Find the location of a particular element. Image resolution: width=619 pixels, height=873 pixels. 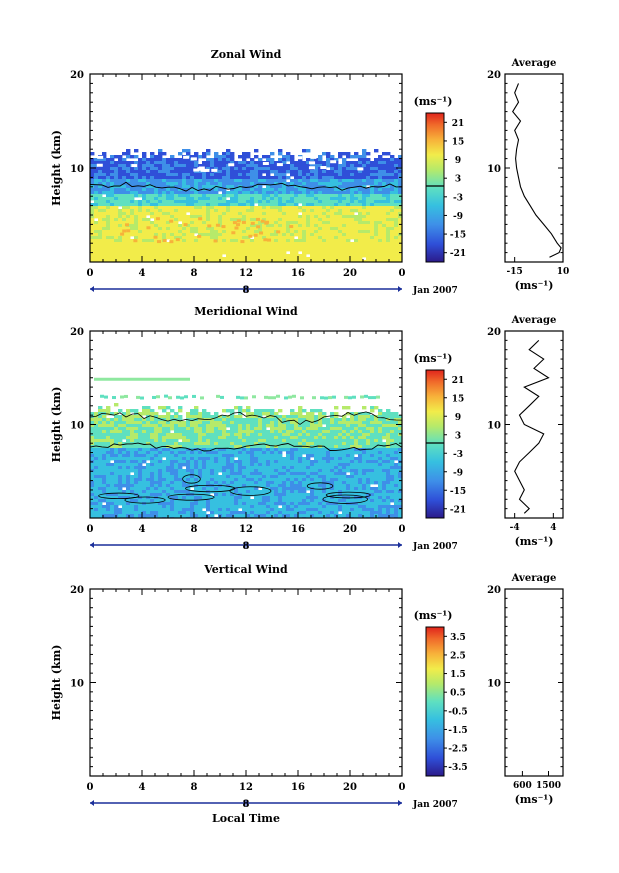

colorbar-tick-label: 9 is located at coordinates (458, 418).